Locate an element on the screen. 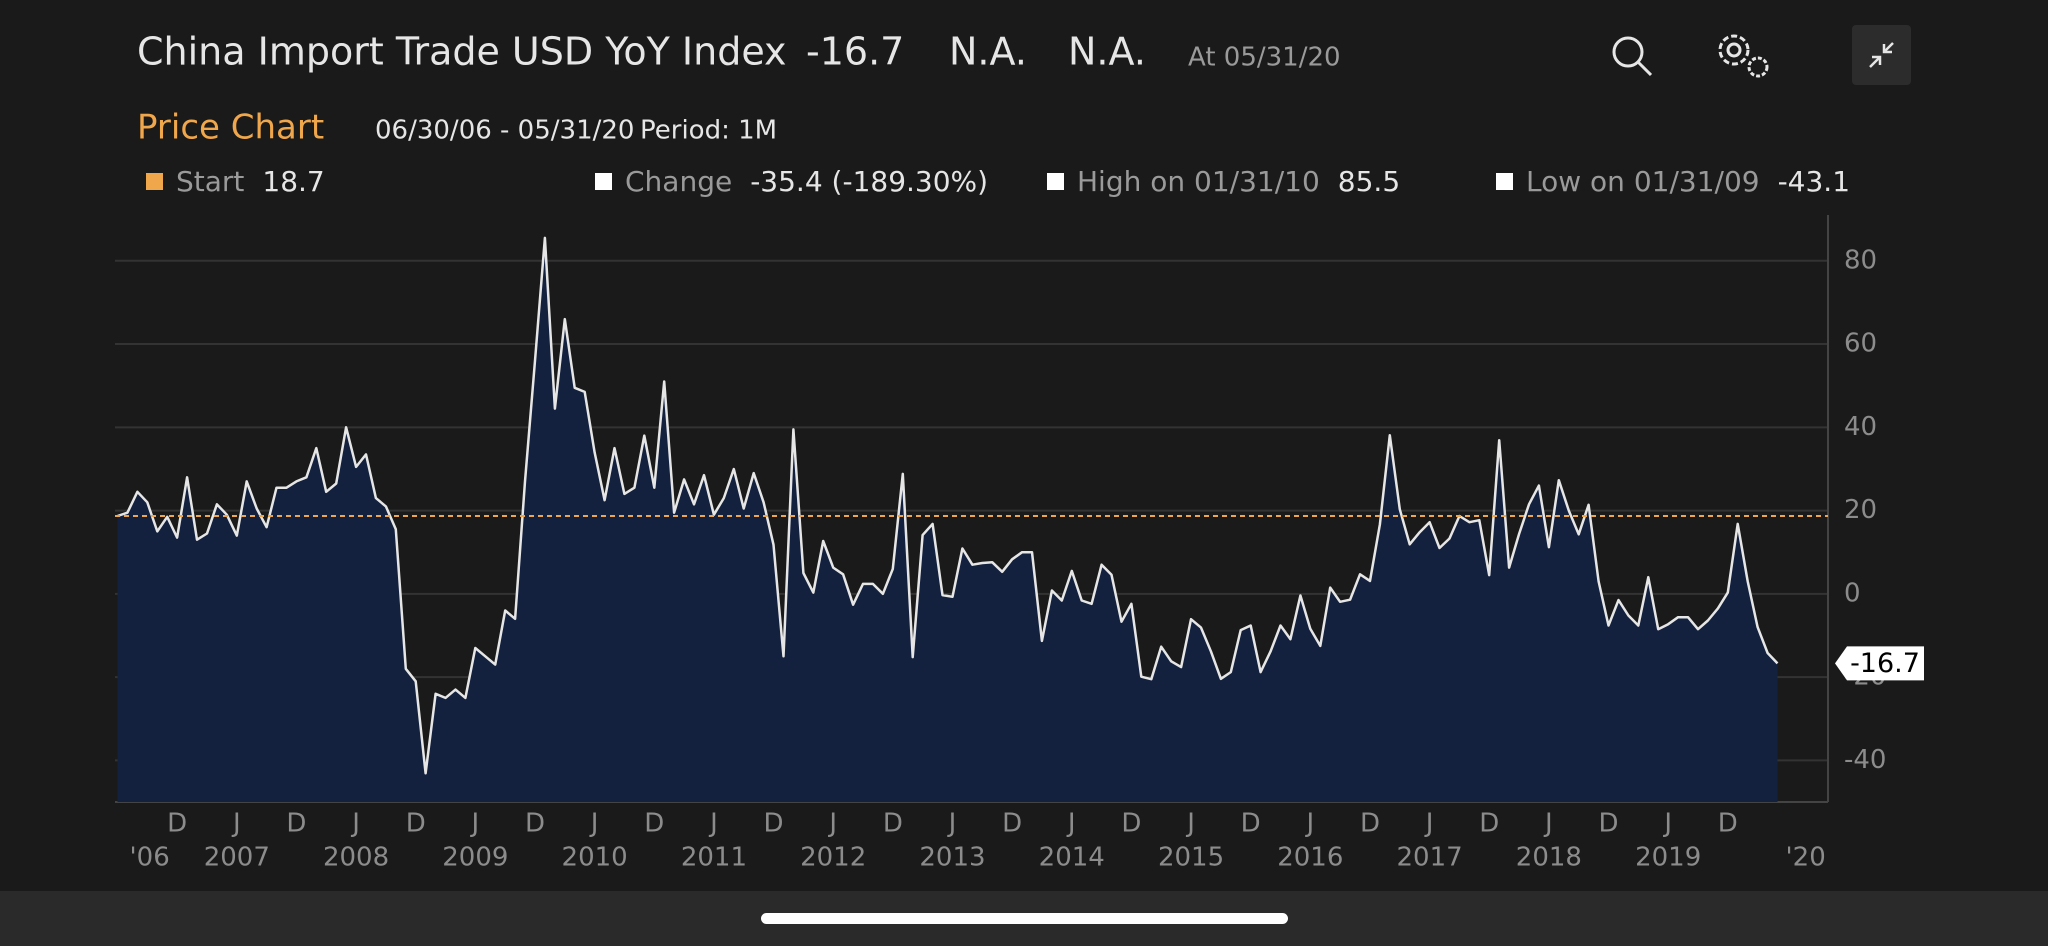 Image resolution: width=2048 pixels, height=946 pixels. x-year-label: 2017 is located at coordinates (1430, 858).